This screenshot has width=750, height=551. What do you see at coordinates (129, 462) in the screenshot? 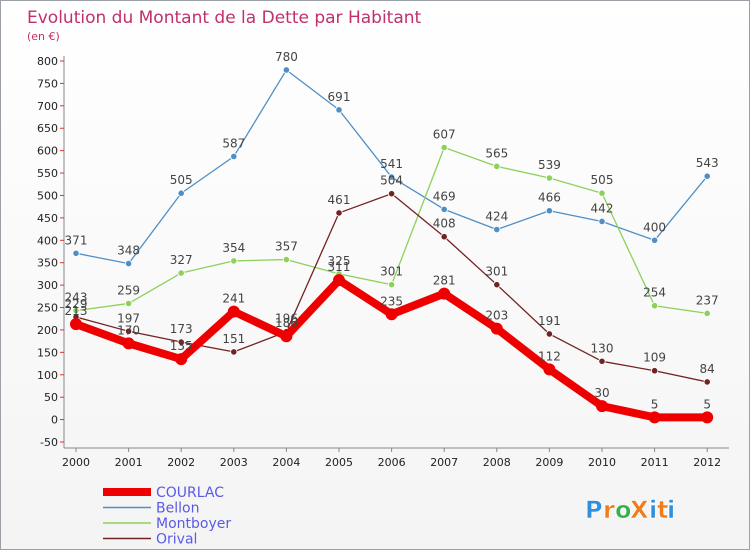
I see `x-tick-label: 2001` at bounding box center [129, 462].